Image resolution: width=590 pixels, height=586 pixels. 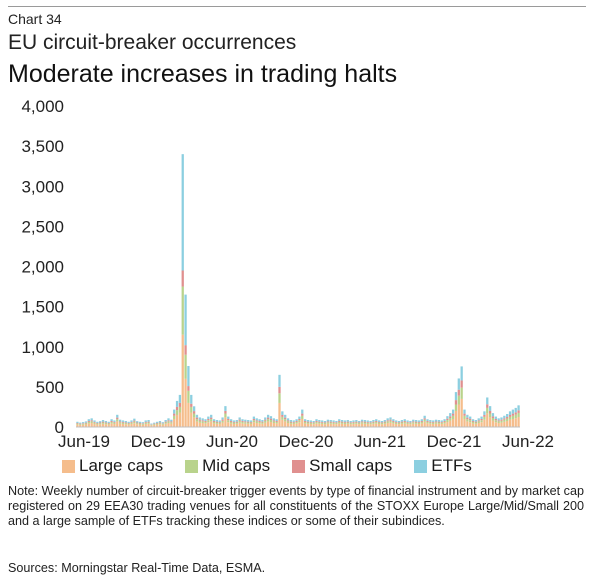 What do you see at coordinates (42, 267) in the screenshot?
I see `y-axis: 4,000 3,500 3,000 2,500 2,000 1,500 1,000 500 0` at bounding box center [42, 267].